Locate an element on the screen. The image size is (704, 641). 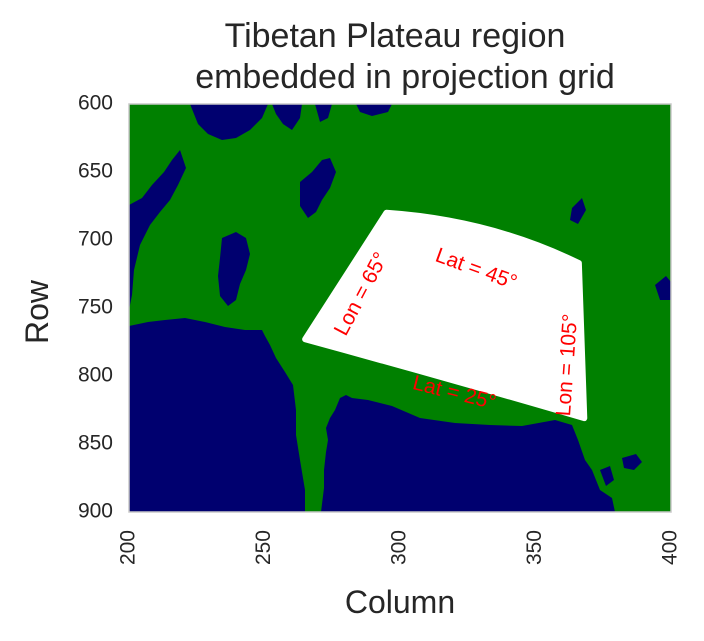
x-tick-label: 400 is located at coordinates (670, 547).